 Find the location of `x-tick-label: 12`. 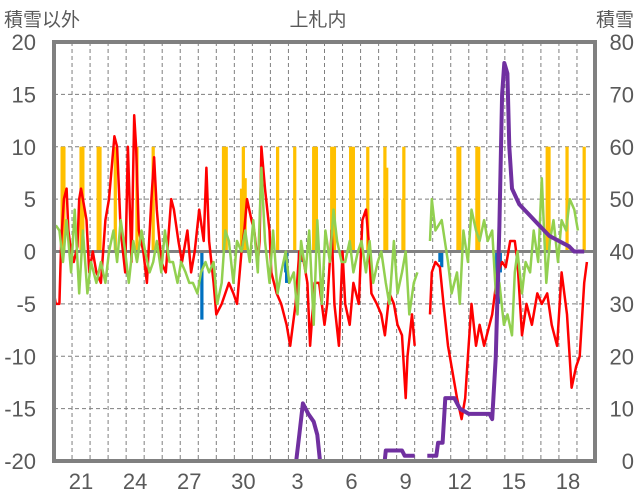

x-tick-label: 12 is located at coordinates (460, 481).